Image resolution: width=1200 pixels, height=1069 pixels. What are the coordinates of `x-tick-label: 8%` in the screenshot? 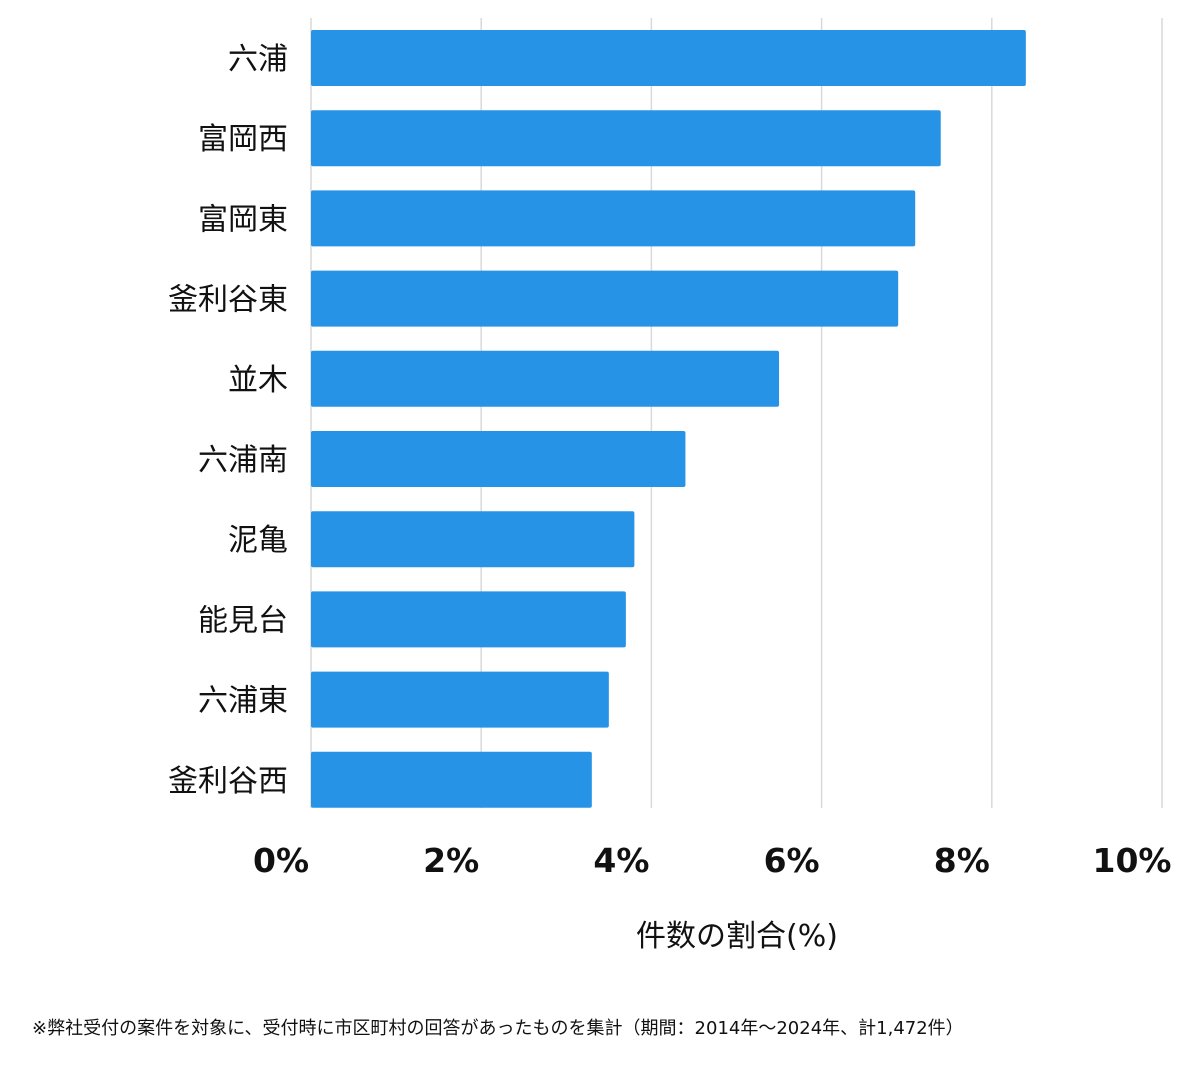 It's located at (962, 860).